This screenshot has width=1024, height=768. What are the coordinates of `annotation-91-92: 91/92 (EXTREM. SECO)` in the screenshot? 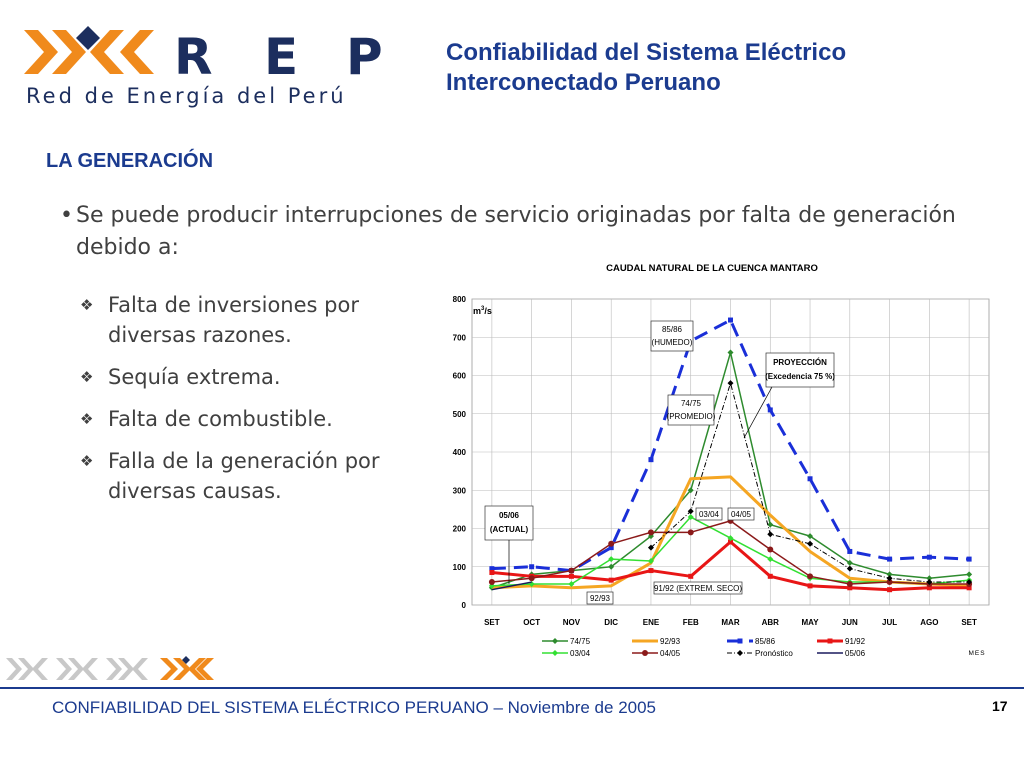 It's located at (698, 588).